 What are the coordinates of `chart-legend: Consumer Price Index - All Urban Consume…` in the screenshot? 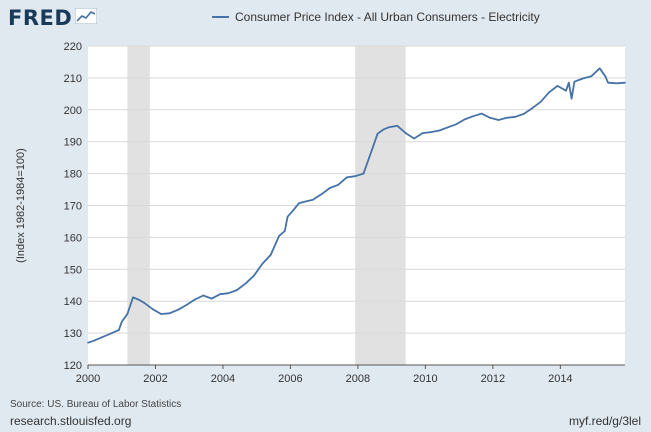 It's located at (376, 17).